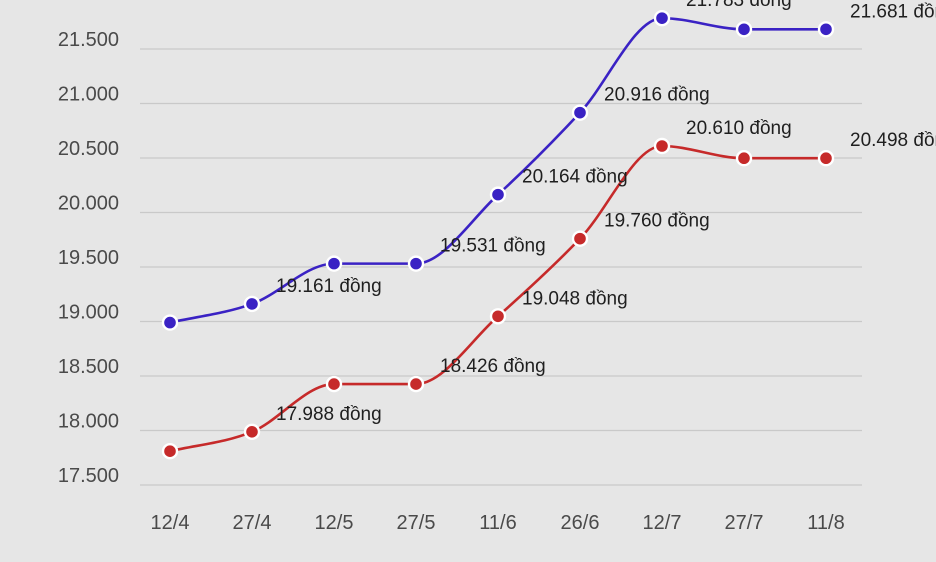  What do you see at coordinates (893, 140) in the screenshot?
I see `series-2-data-label: 20.498 đồng` at bounding box center [893, 140].